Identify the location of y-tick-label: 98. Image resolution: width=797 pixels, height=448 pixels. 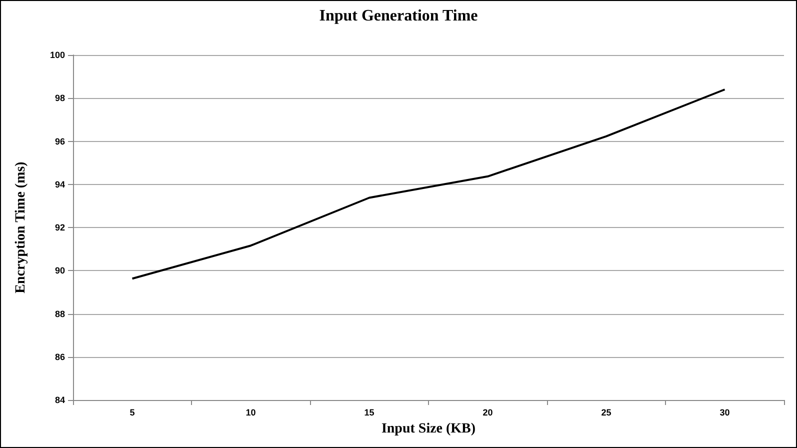
(59, 98).